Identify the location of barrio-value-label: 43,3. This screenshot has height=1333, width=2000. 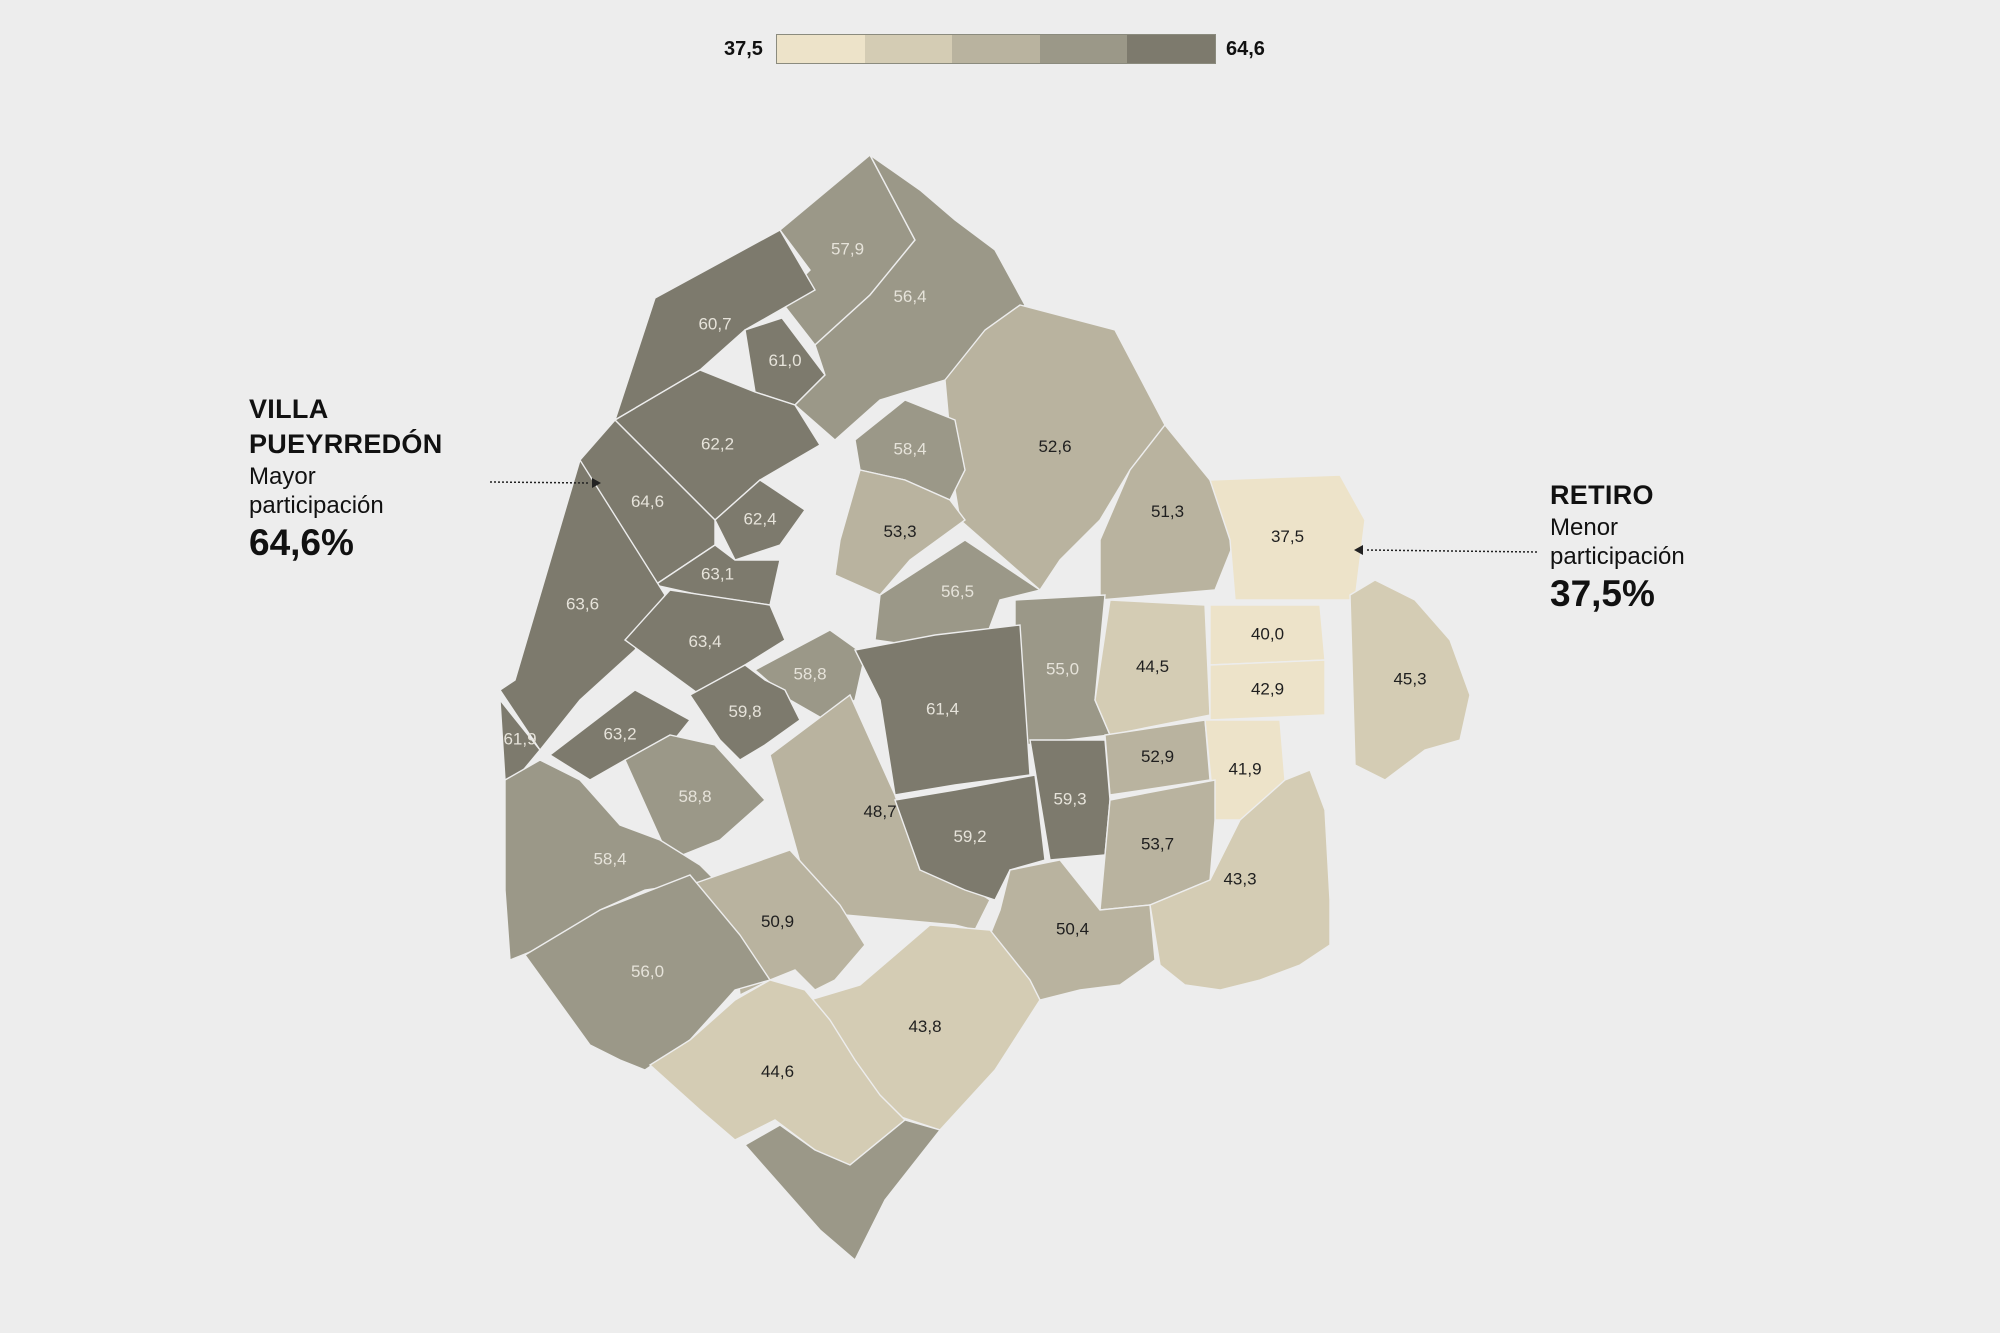
(1239, 878).